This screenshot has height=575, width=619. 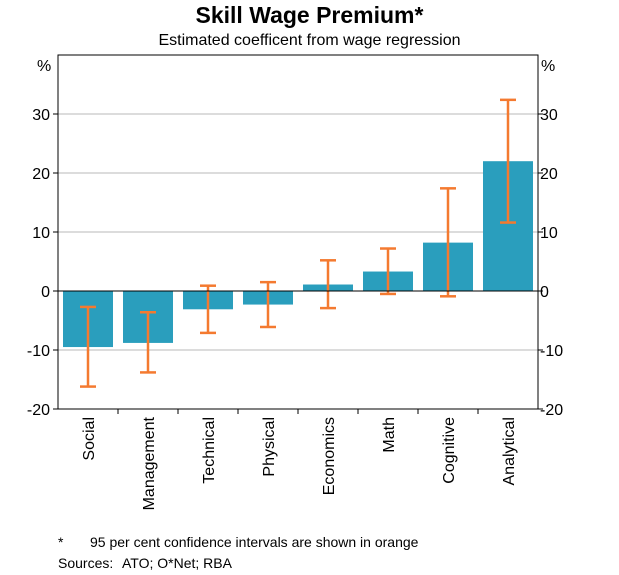 I want to click on y-tick-label-left: 10, so click(x=41, y=233).